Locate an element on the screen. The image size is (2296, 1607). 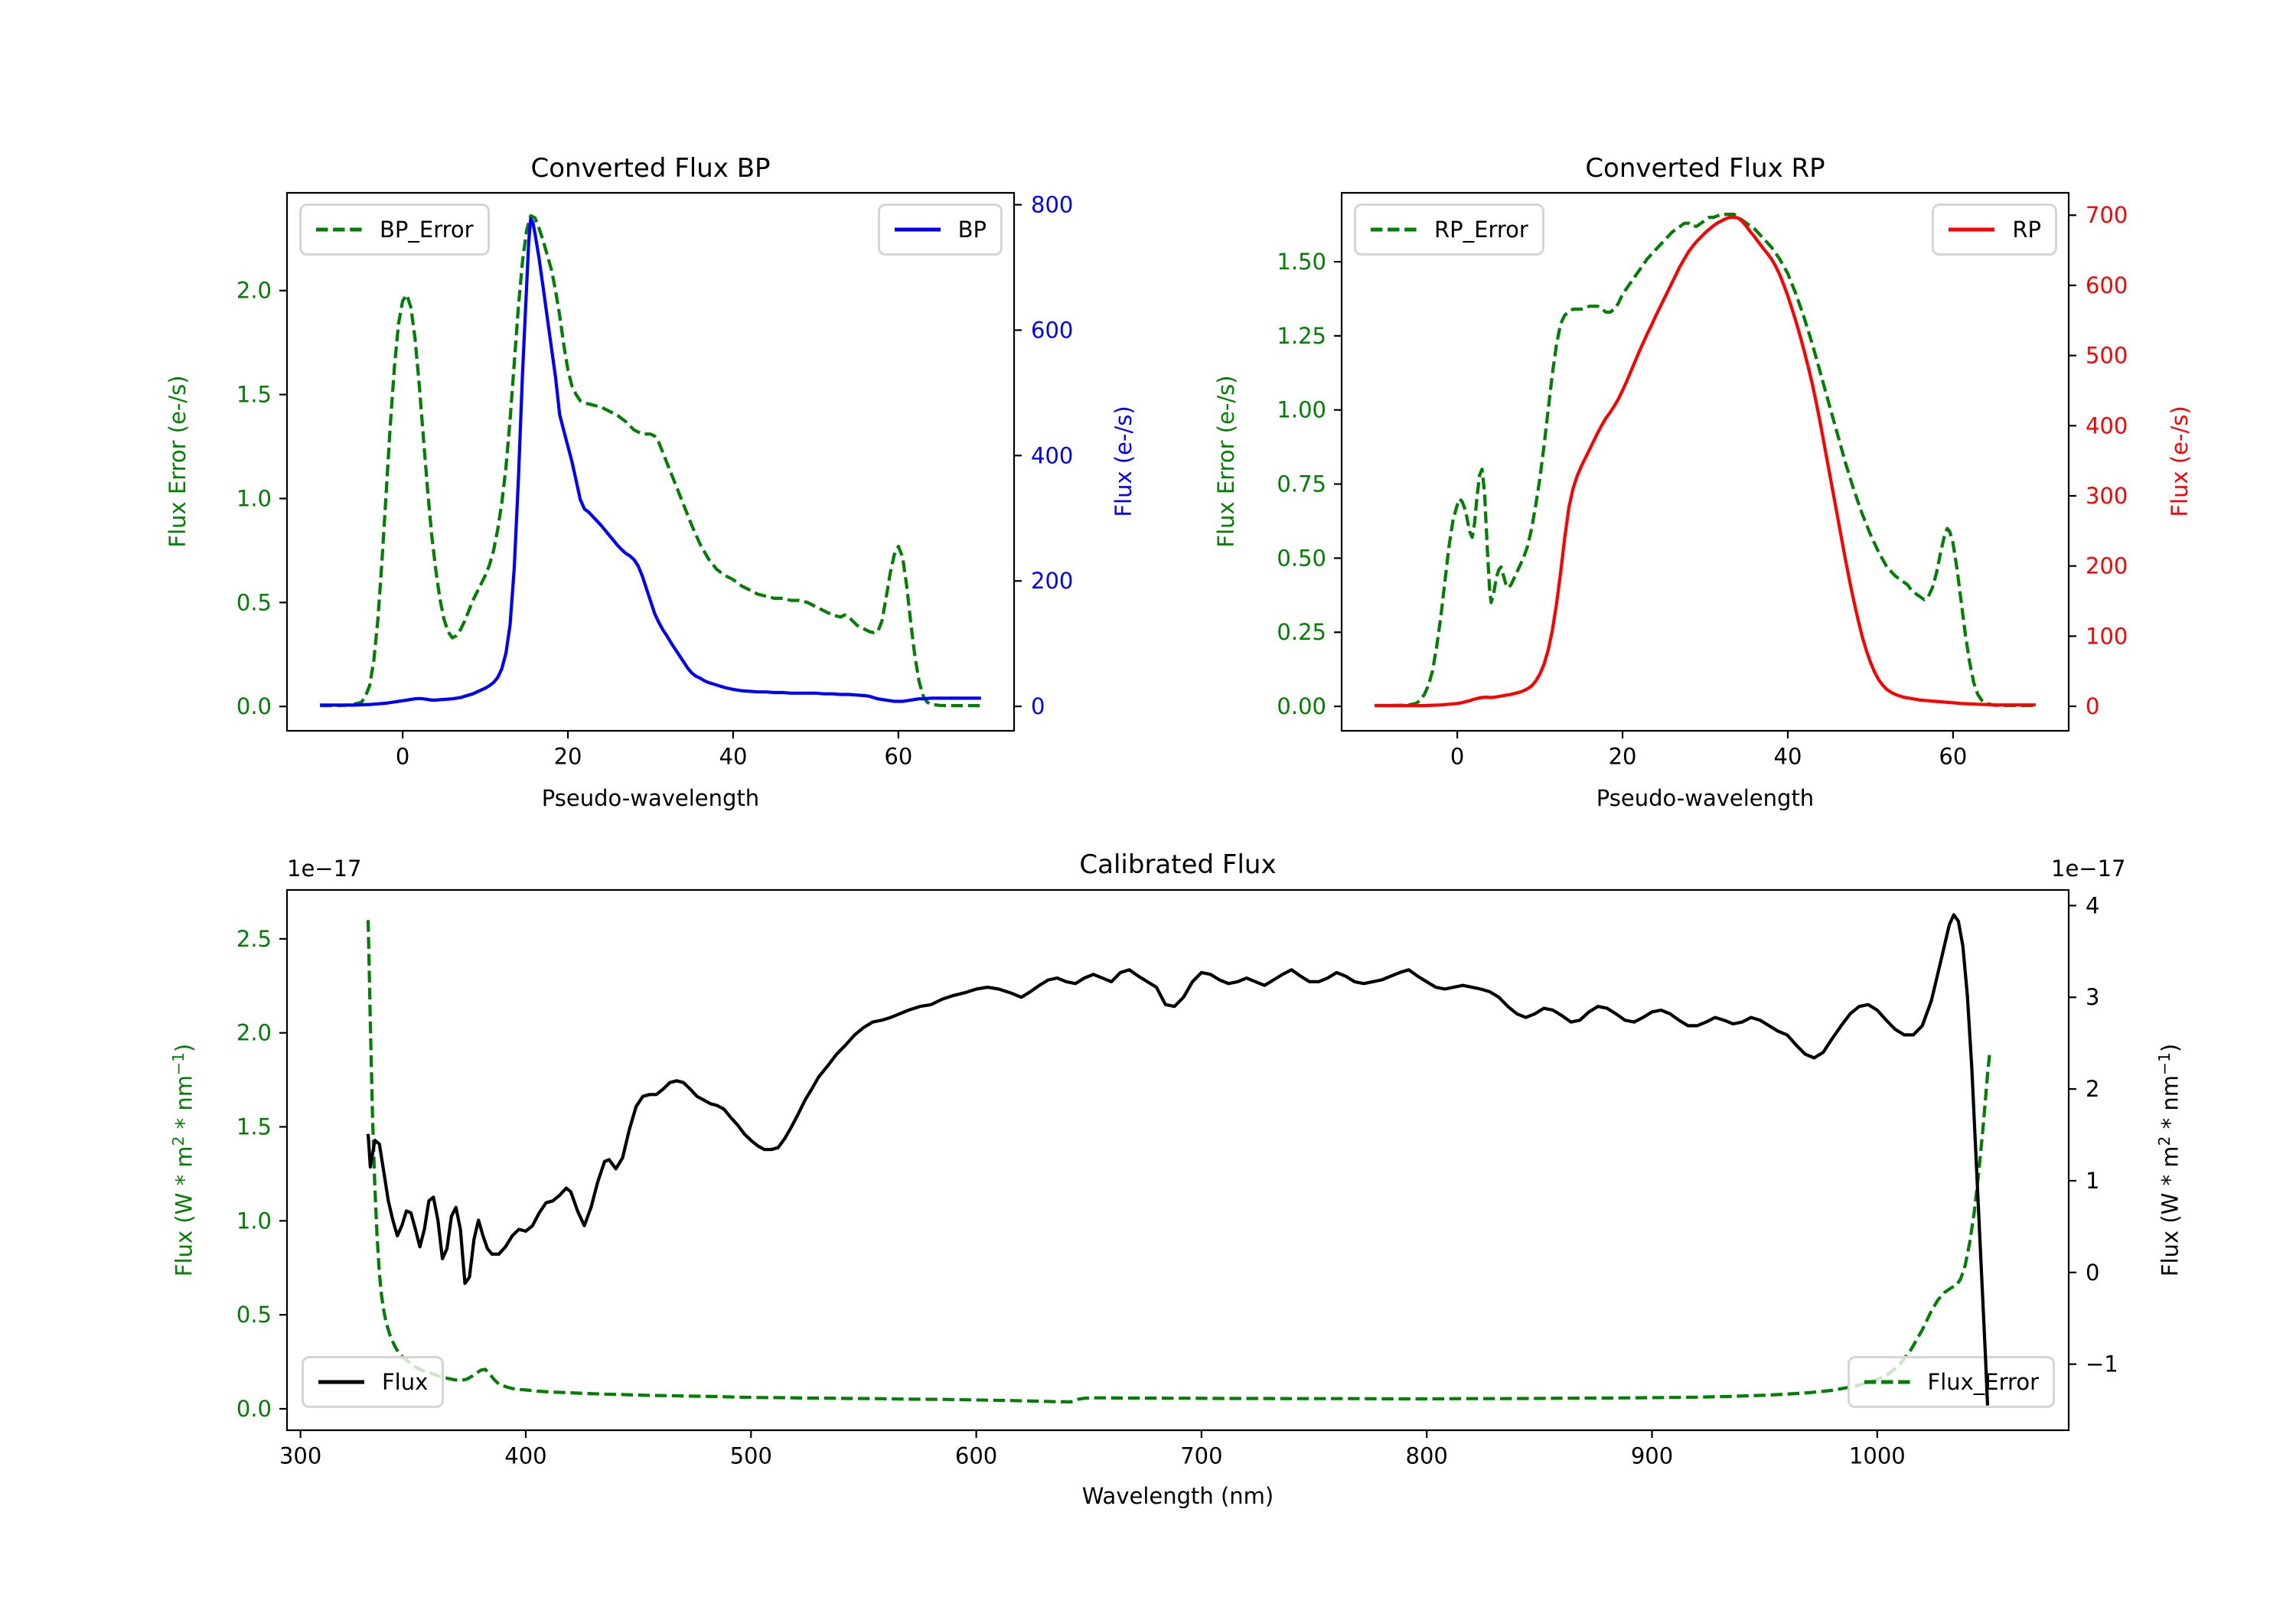
bp-xlabel: Pseudo-wavelength is located at coordinates (650, 798).